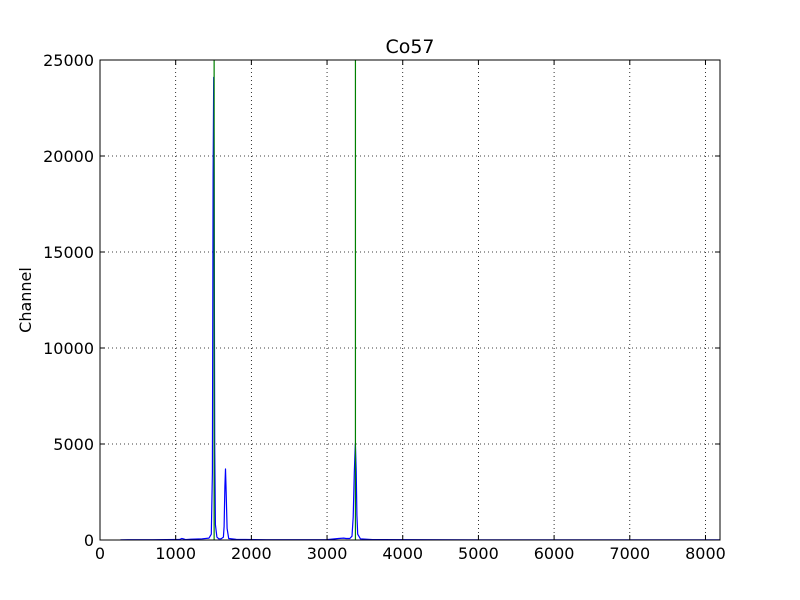 The width and height of the screenshot is (800, 600). I want to click on y-tick-label: 15000, so click(68, 252).